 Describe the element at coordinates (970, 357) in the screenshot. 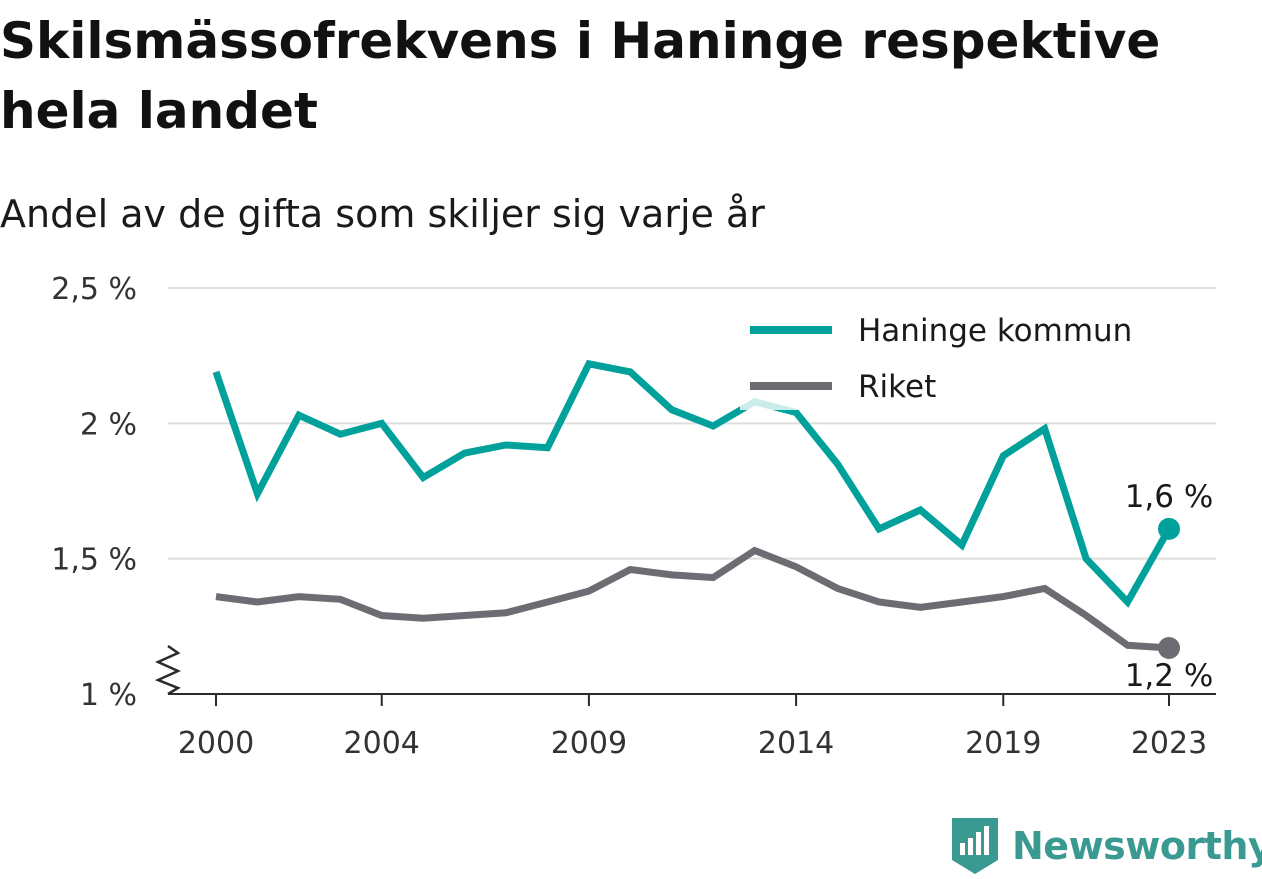

I see `legend: Haninge kommun Riket` at that location.